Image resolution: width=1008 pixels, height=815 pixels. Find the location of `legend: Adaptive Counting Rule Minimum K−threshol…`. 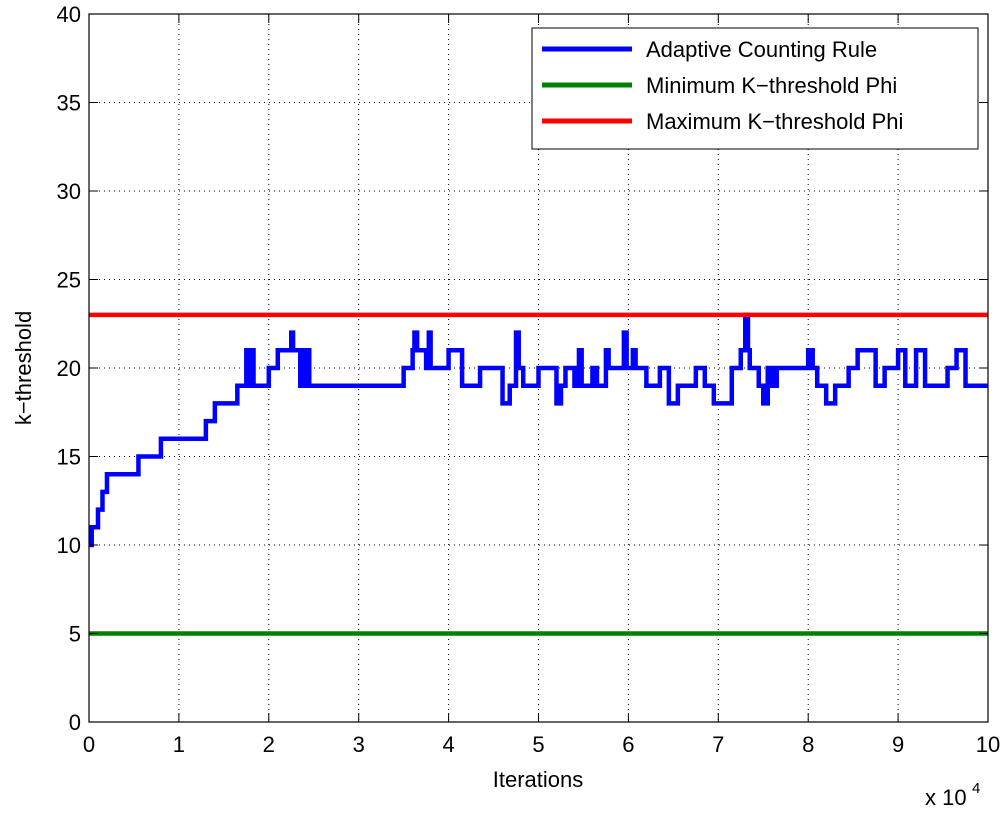

legend: Adaptive Counting Rule Minimum K−threshol… is located at coordinates (755, 88).